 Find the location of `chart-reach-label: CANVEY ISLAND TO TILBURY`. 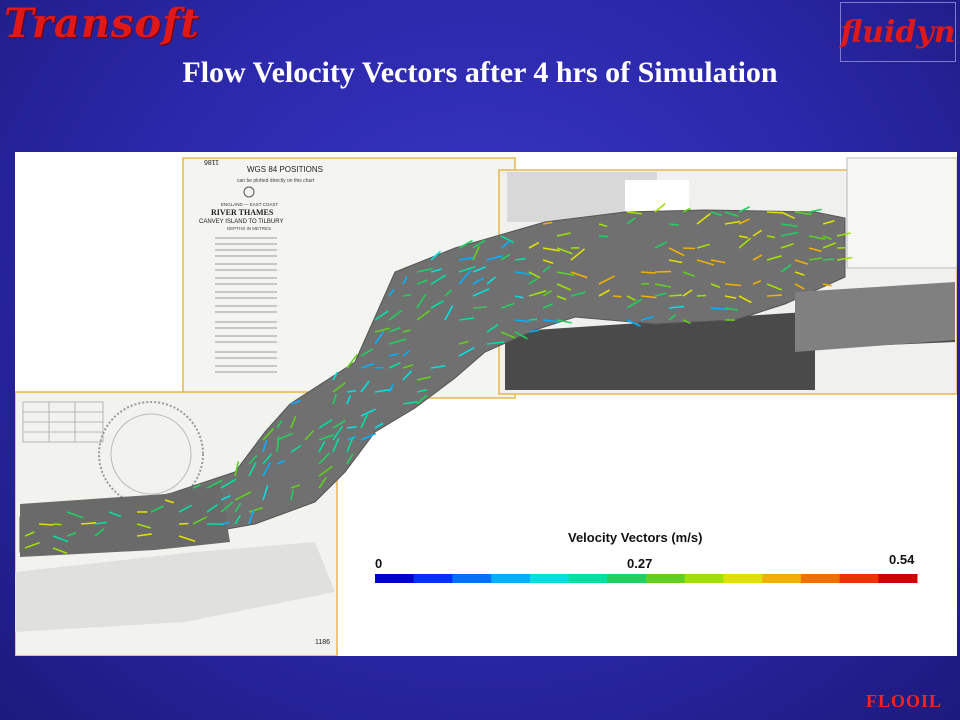

chart-reach-label: CANVEY ISLAND TO TILBURY is located at coordinates (241, 222).